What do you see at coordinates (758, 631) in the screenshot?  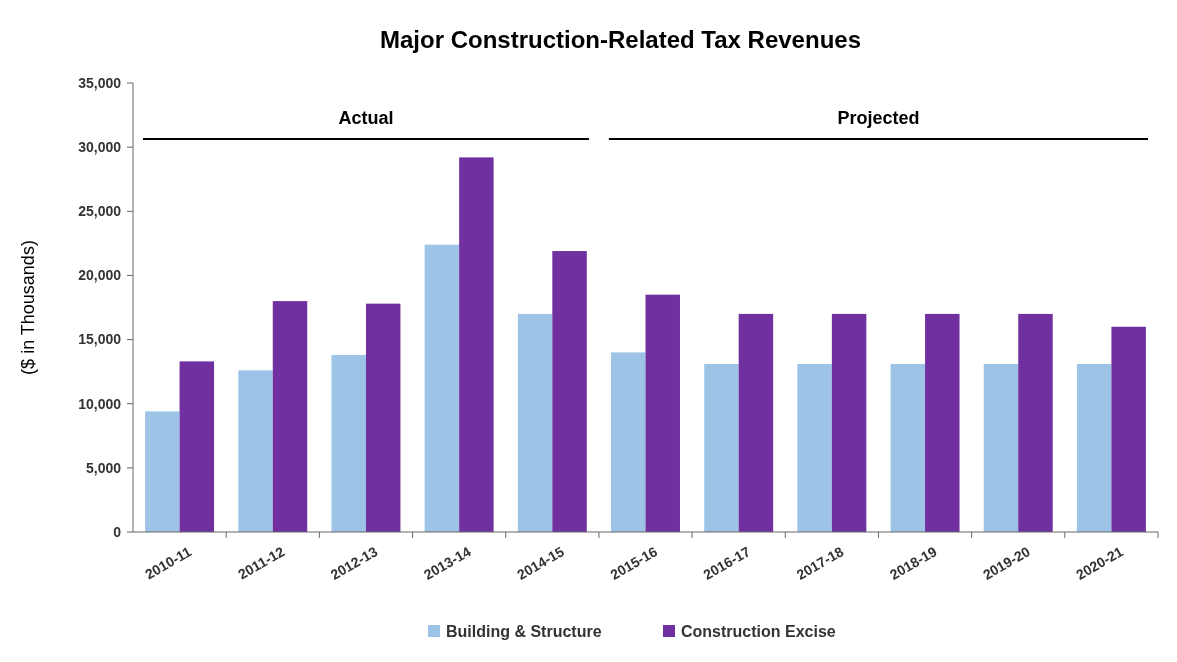 I see `legend-label: Construction Excise` at bounding box center [758, 631].